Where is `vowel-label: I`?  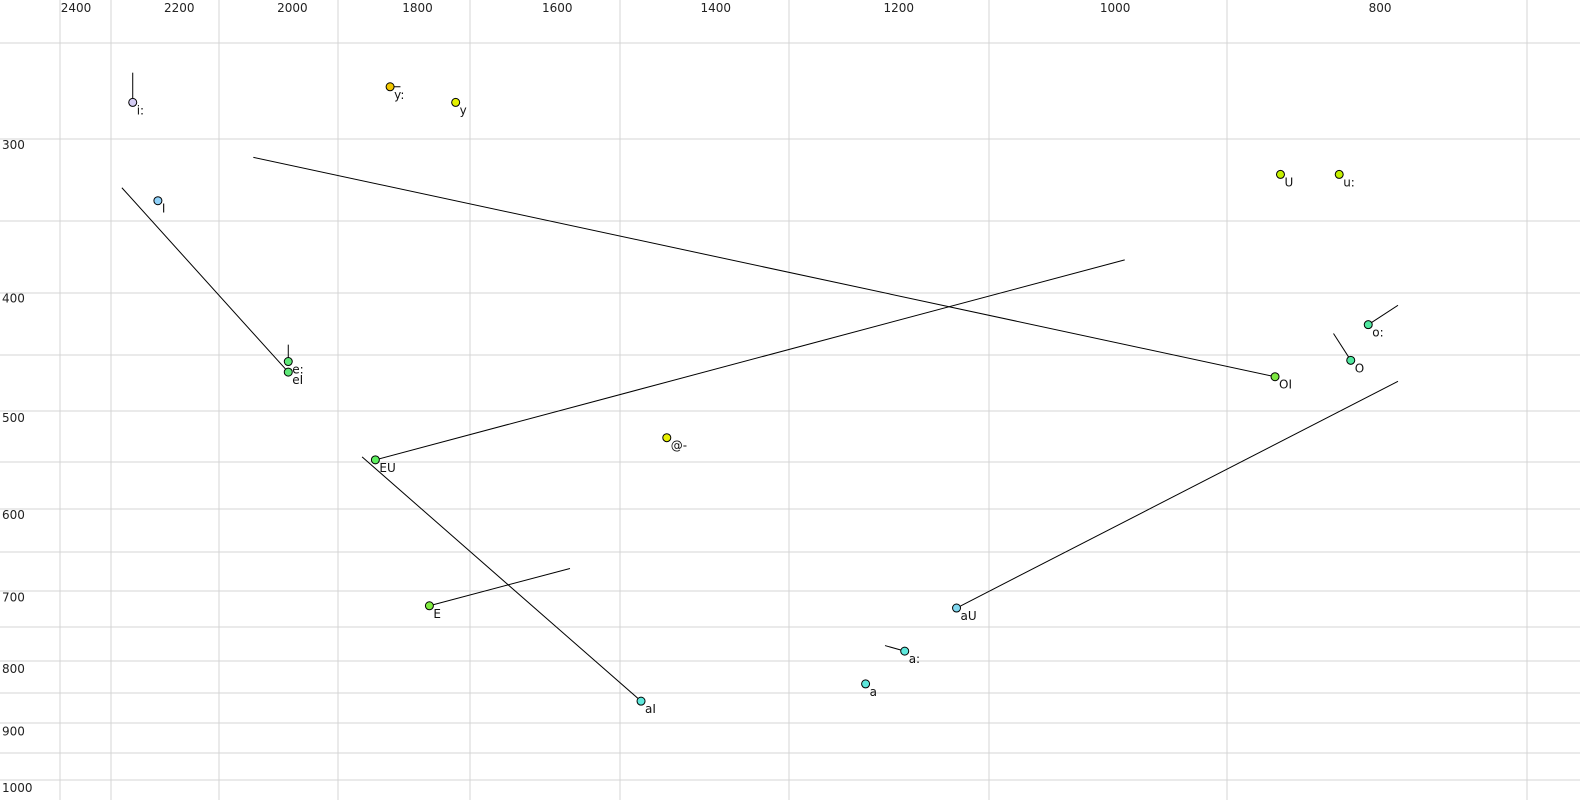 vowel-label: I is located at coordinates (164, 209).